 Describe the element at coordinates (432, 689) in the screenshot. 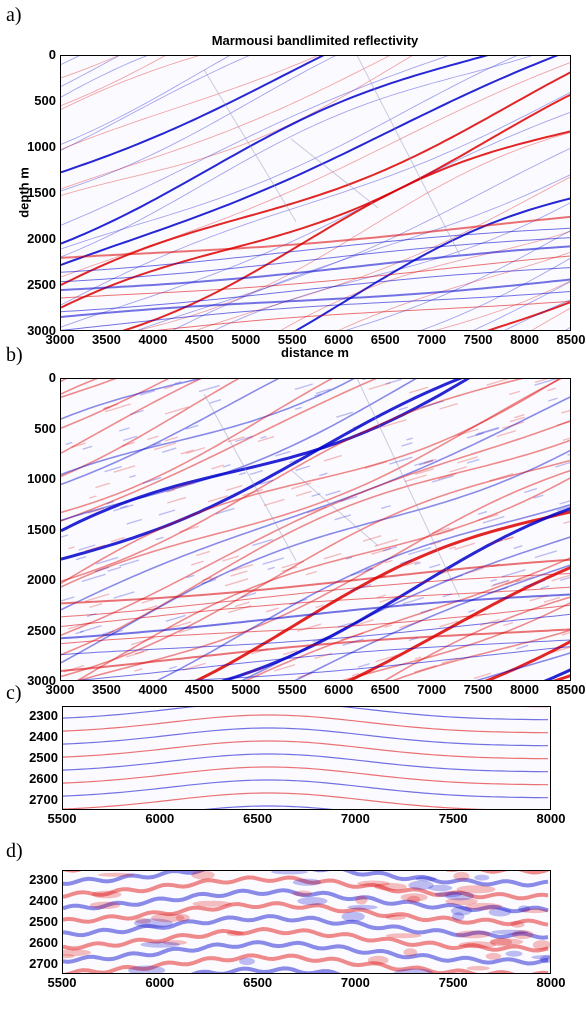

I see `panel-b-xtick: 7000` at that location.